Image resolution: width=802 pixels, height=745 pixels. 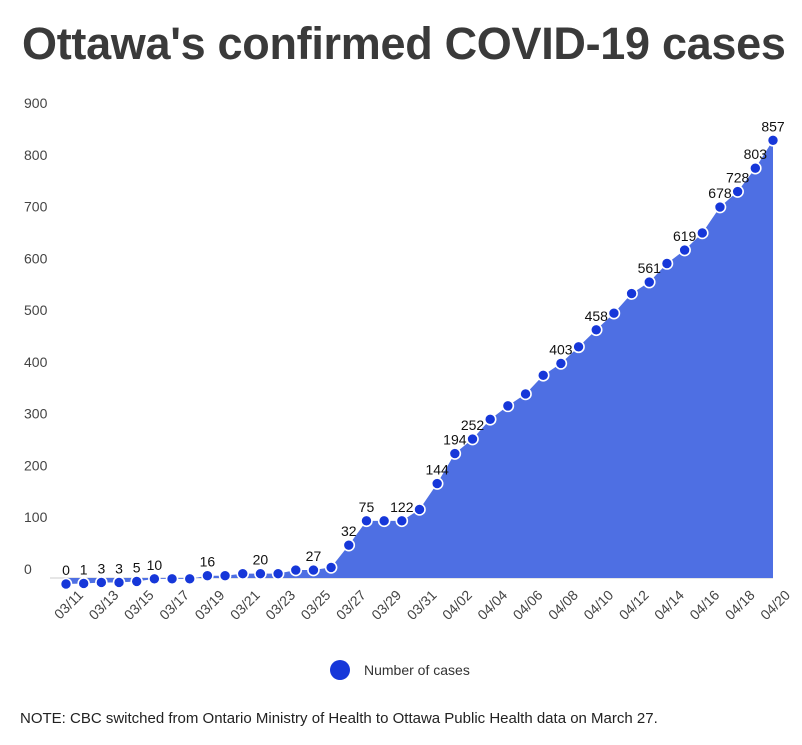 I want to click on x-tick-label: 04/06, so click(x=528, y=605).